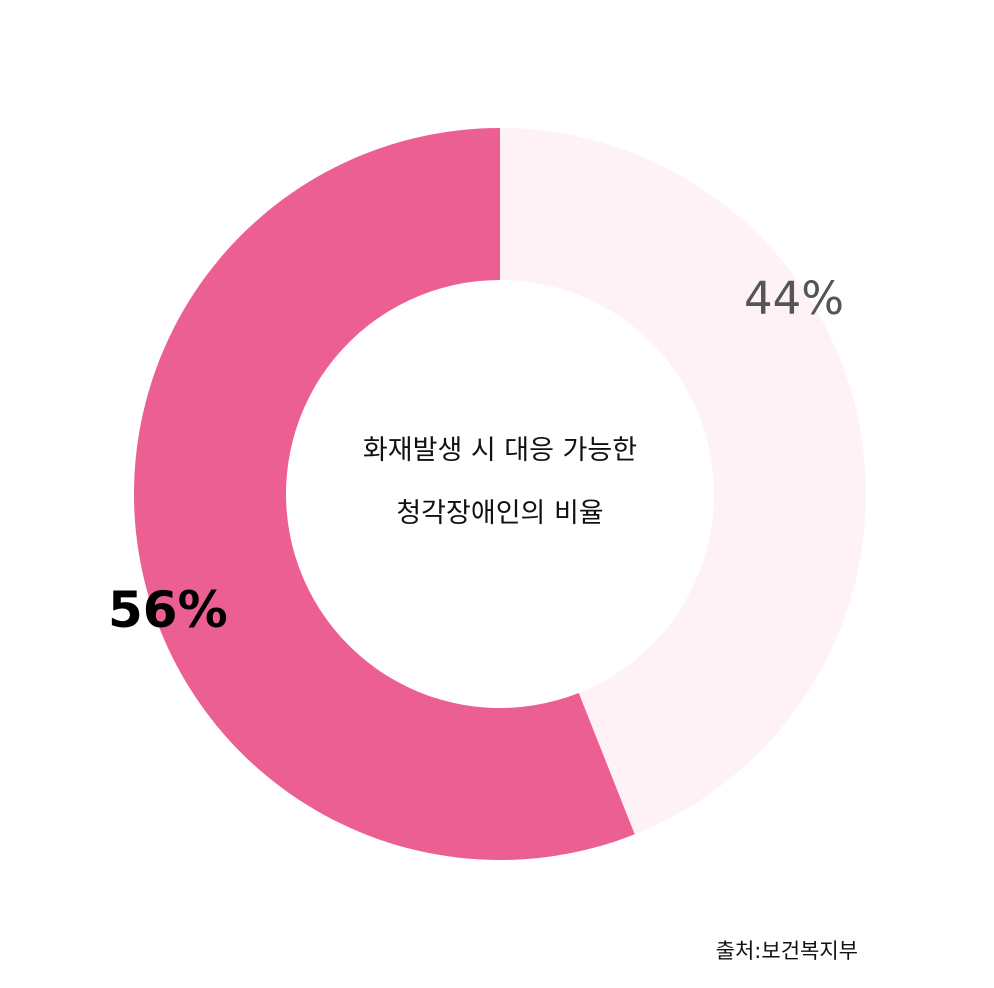  What do you see at coordinates (794, 298) in the screenshot?
I see `slice-label-44: 44%` at bounding box center [794, 298].